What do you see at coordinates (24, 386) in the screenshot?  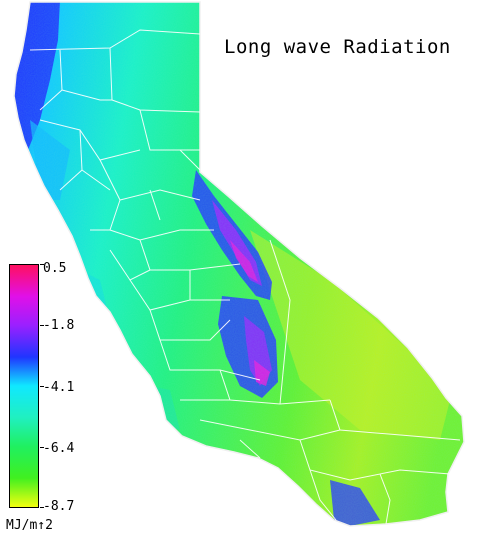 I see `color-scale-bar` at bounding box center [24, 386].